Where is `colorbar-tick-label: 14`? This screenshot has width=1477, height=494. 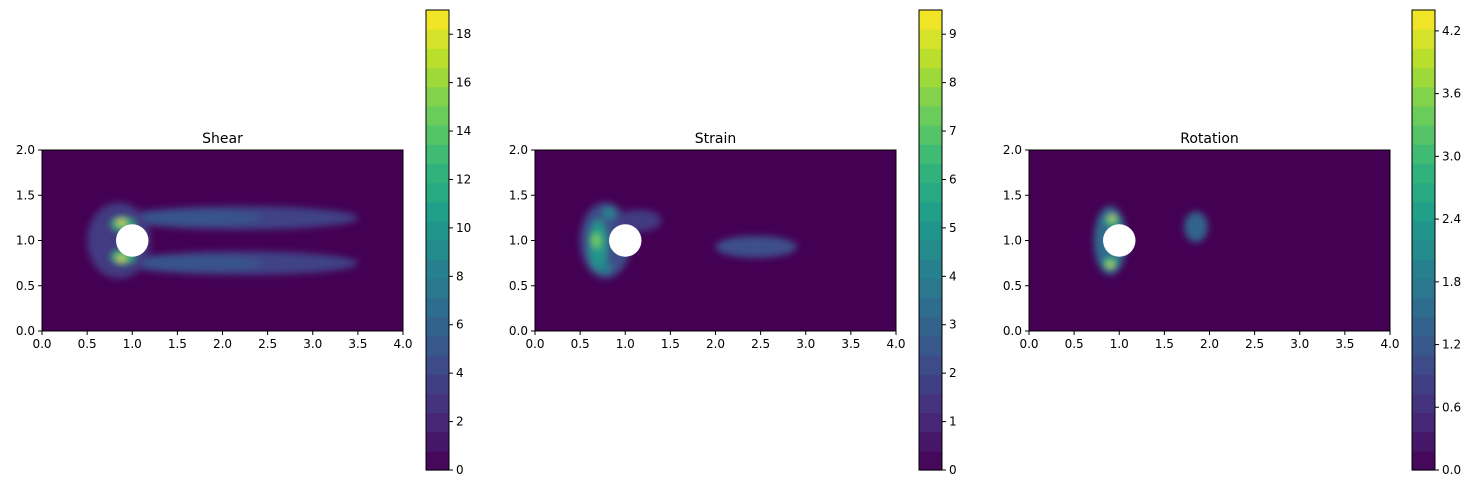 colorbar-tick-label: 14 is located at coordinates (463, 131).